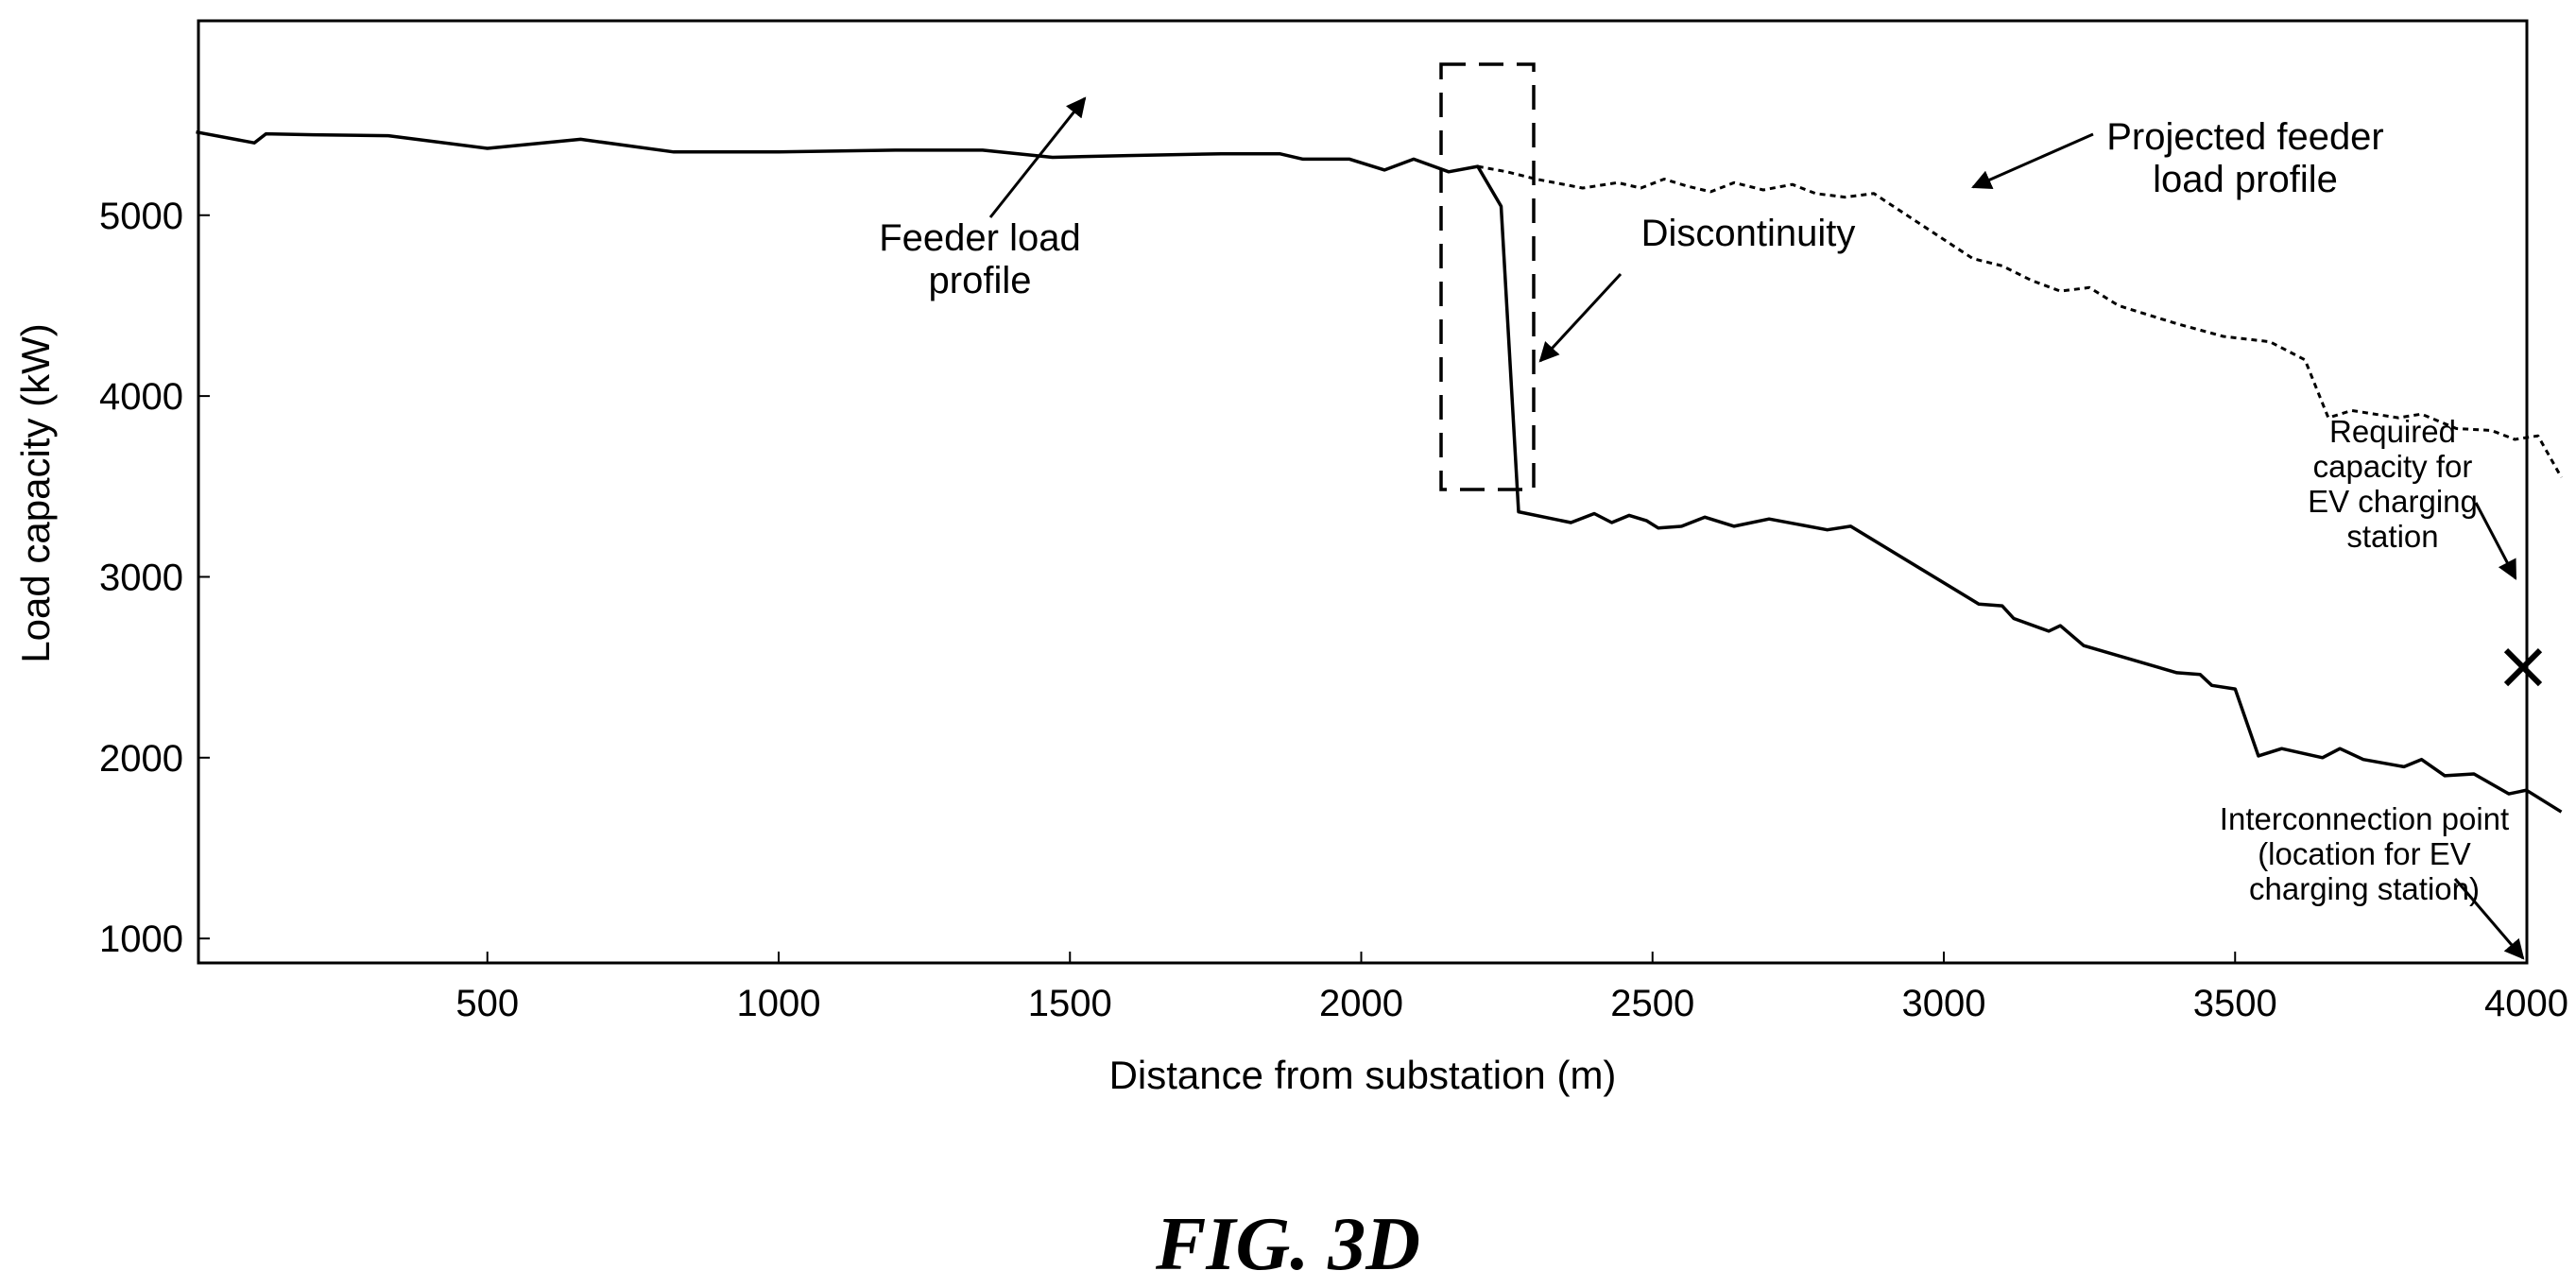 This screenshot has height=1288, width=2576. Describe the element at coordinates (1487, 276) in the screenshot. I see `discontinuity-box` at that location.